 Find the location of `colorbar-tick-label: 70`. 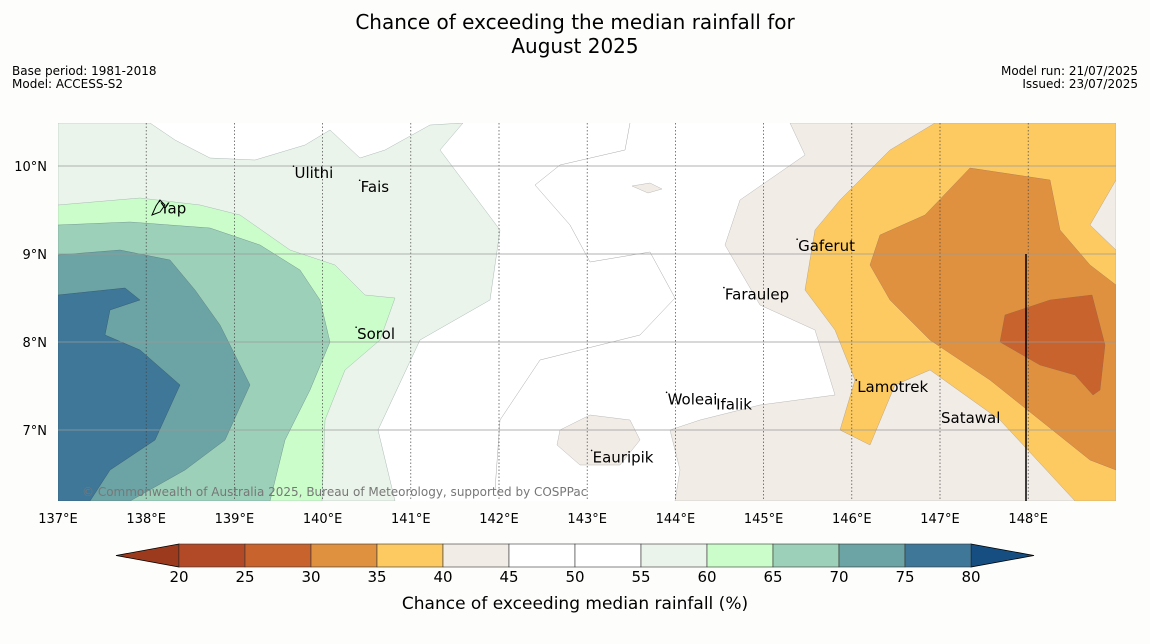

colorbar-tick-label: 70 is located at coordinates (839, 577).